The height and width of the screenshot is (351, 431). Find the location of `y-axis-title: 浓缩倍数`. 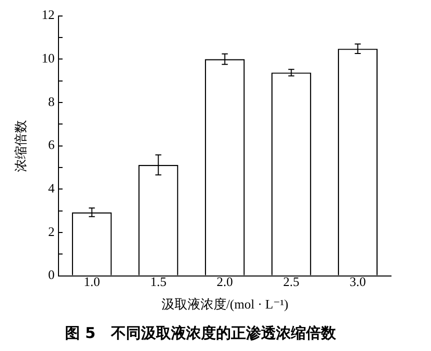

y-axis-title: 浓缩倍数 is located at coordinates (20, 146).